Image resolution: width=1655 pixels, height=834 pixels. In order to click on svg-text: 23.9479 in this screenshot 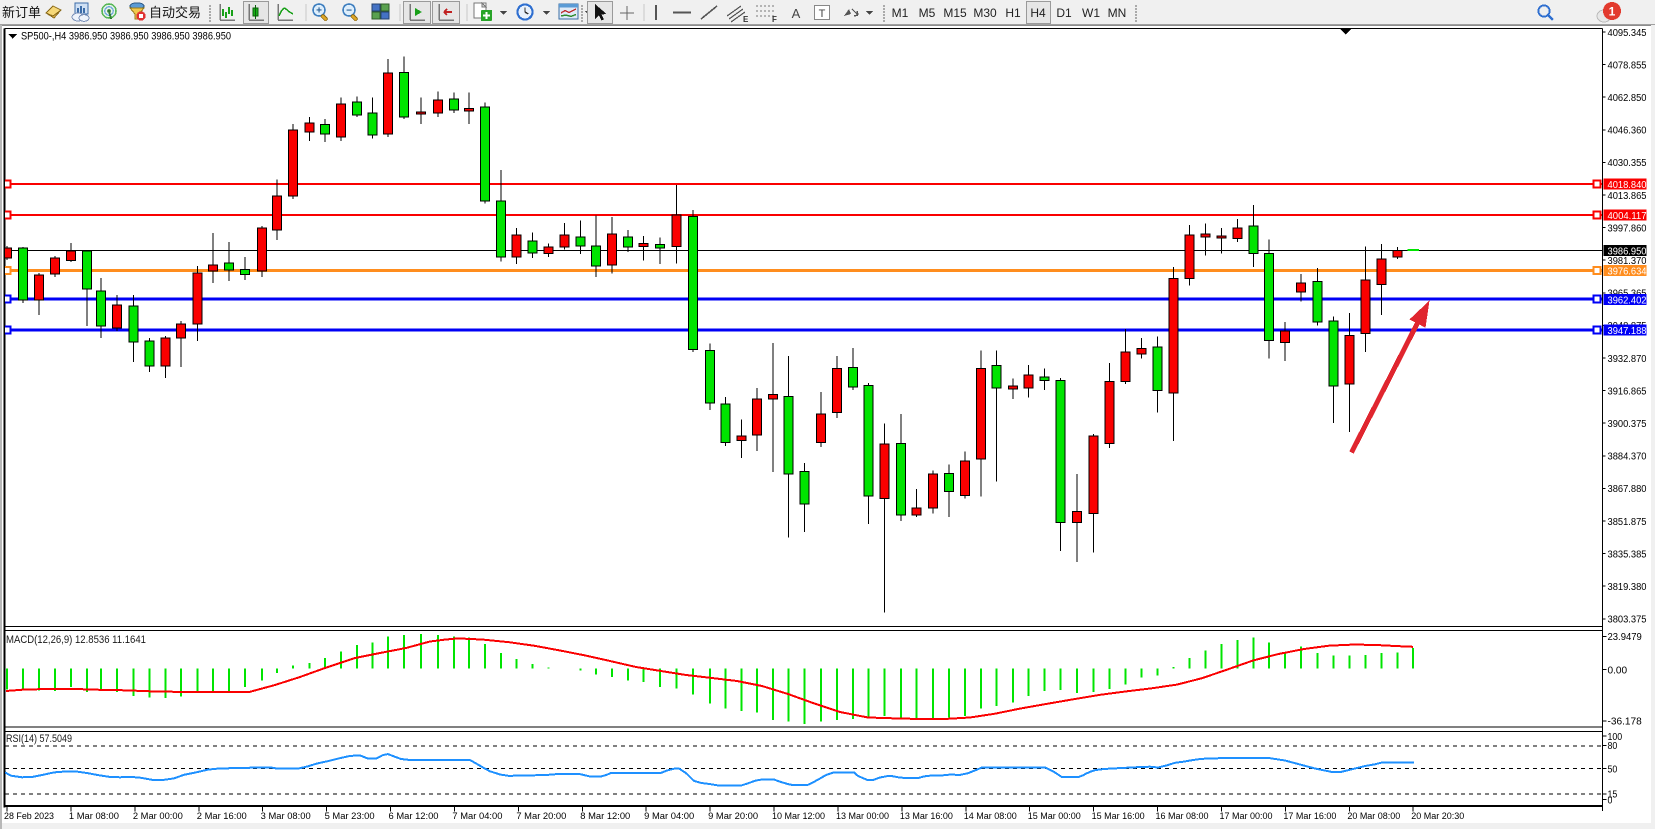, I will do `click(1625, 637)`.